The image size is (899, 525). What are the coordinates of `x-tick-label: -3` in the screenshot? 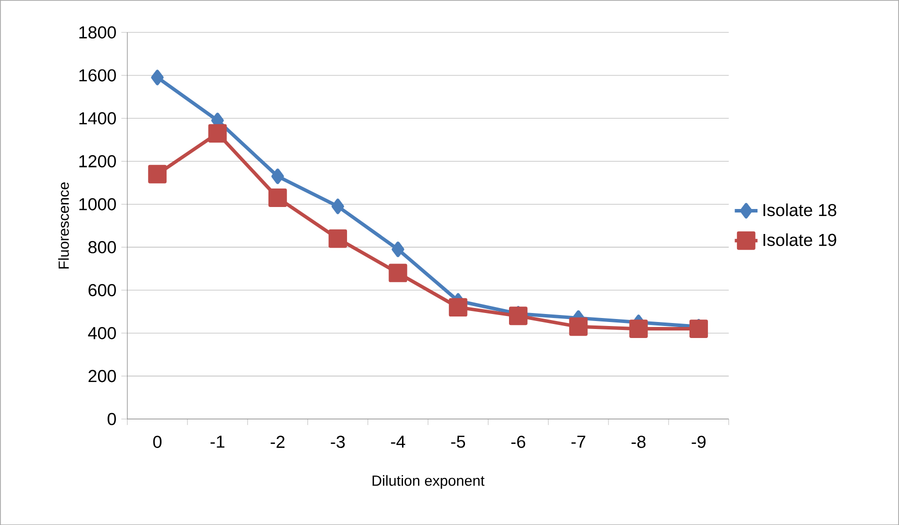 It's located at (337, 442).